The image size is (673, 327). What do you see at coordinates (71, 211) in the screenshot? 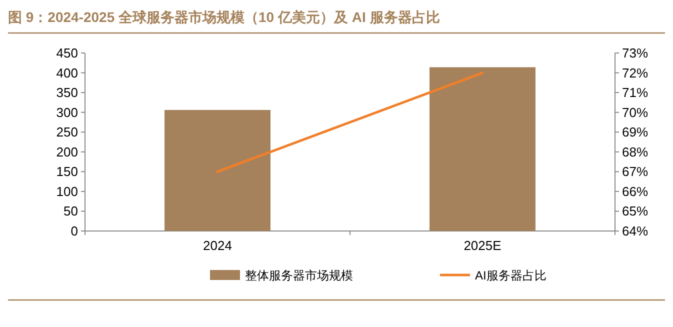
I see `y-tick-label: 50` at bounding box center [71, 211].